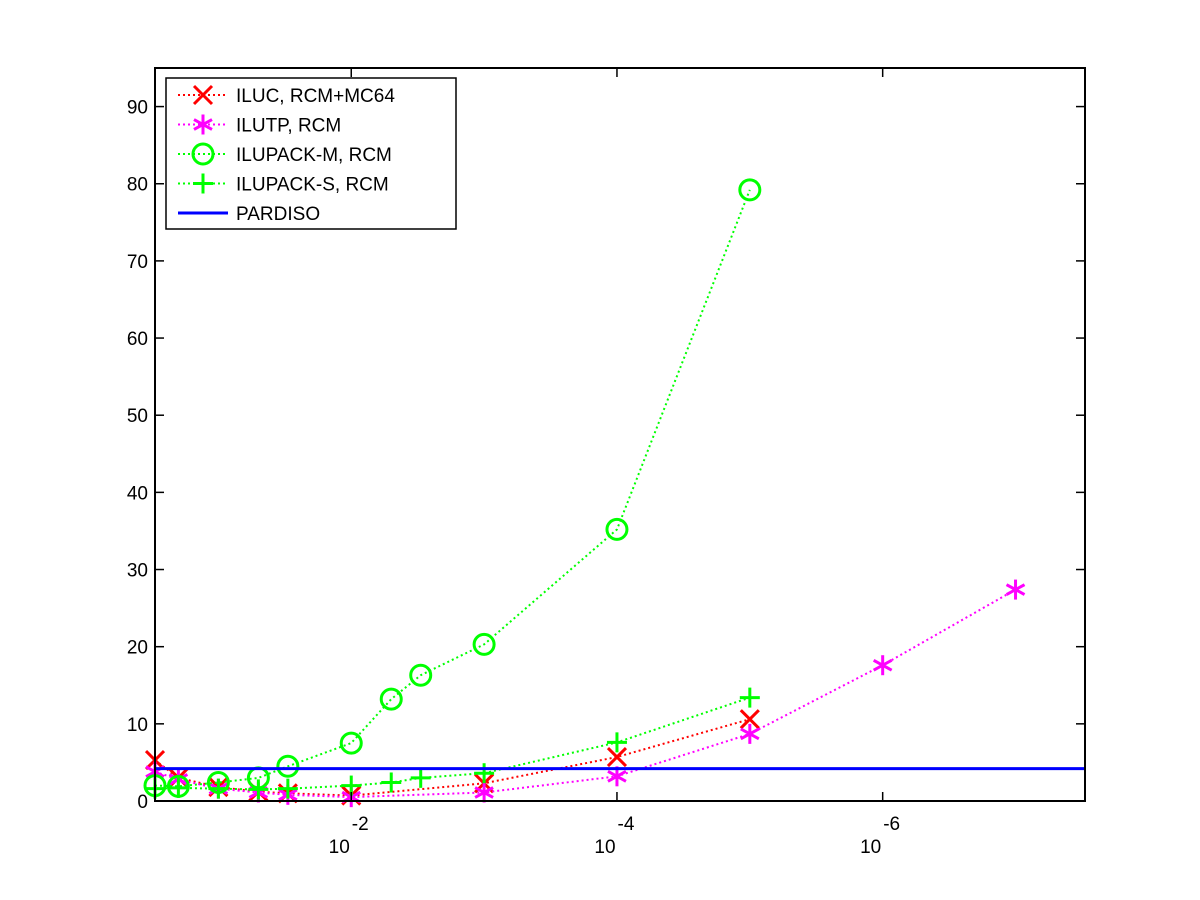 The width and height of the screenshot is (1200, 900). I want to click on legend-entry-ilutp-rcm: ILUTP, RCM, so click(259, 125).